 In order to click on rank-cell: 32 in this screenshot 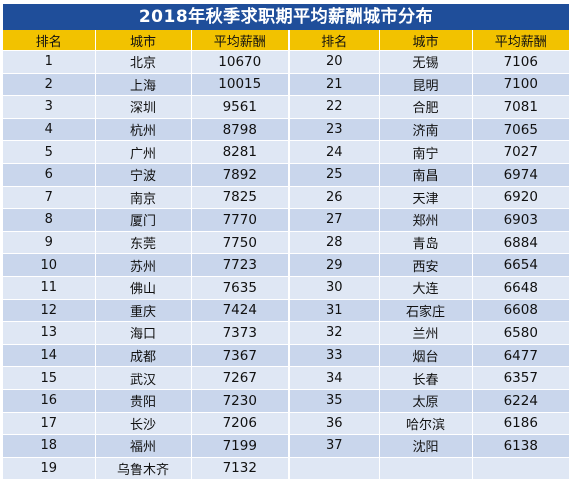, I will do `click(334, 333)`.